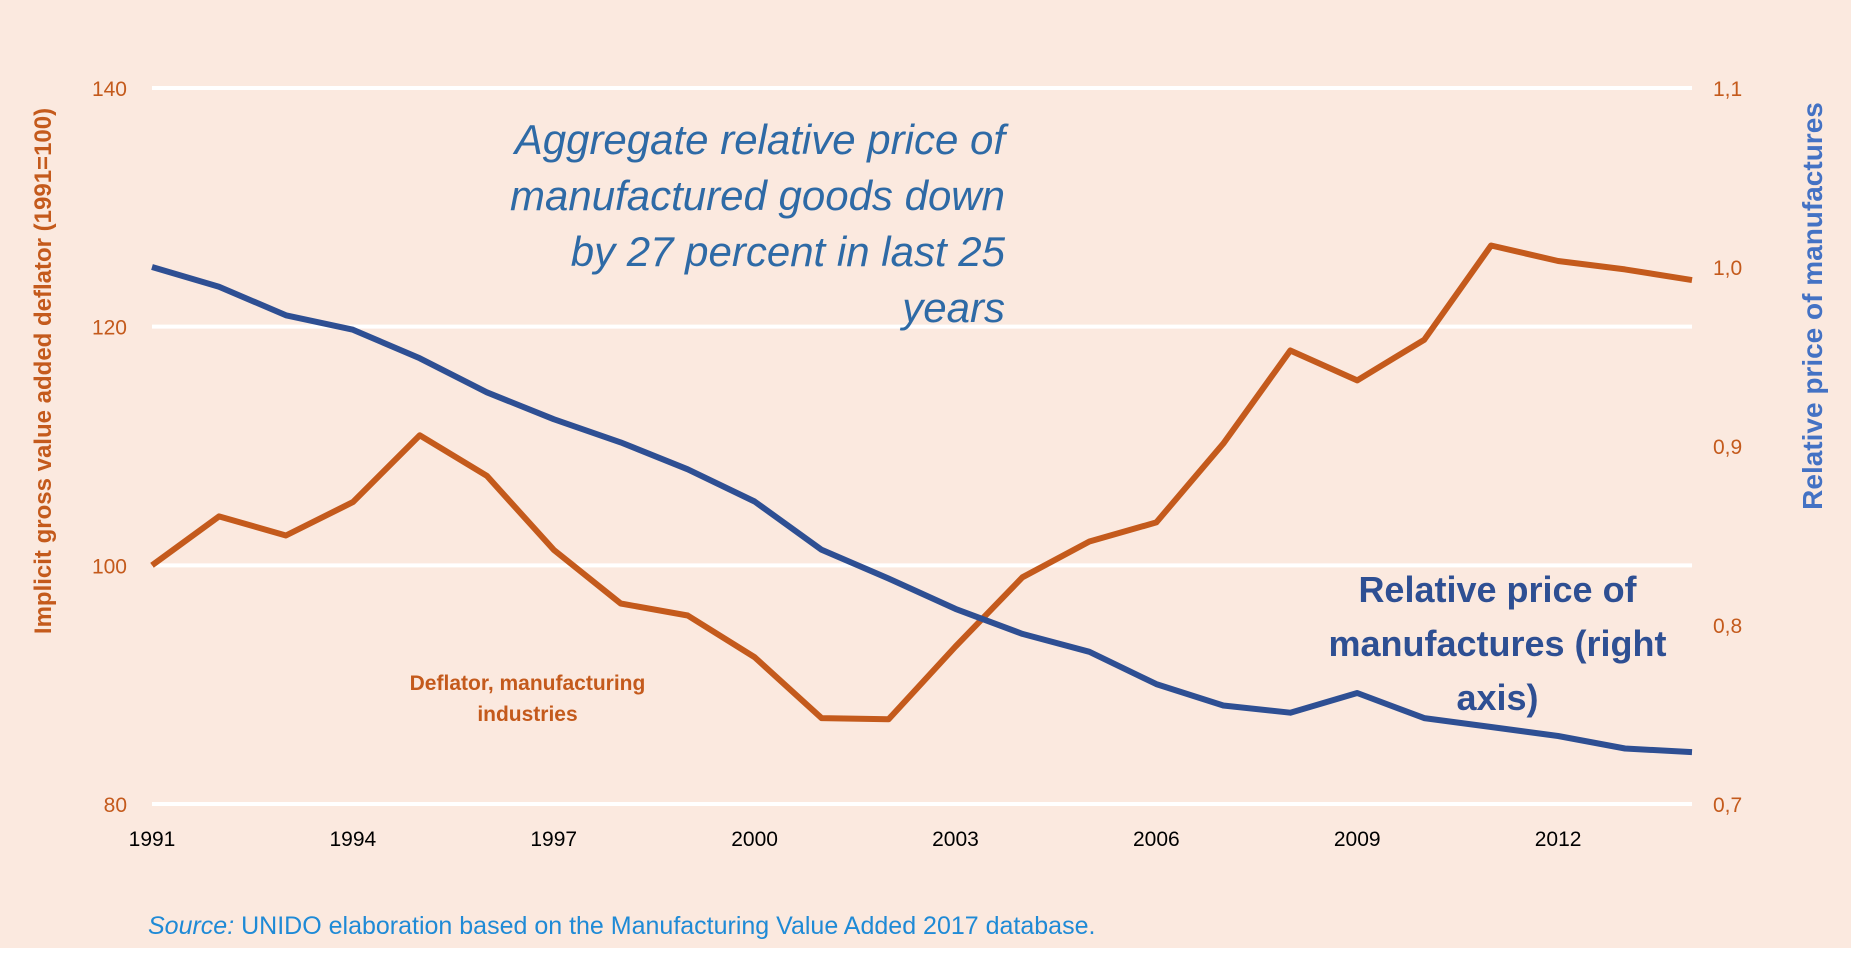 The height and width of the screenshot is (960, 1851). Describe the element at coordinates (1156, 839) in the screenshot. I see `x-tick-label: 2006` at that location.